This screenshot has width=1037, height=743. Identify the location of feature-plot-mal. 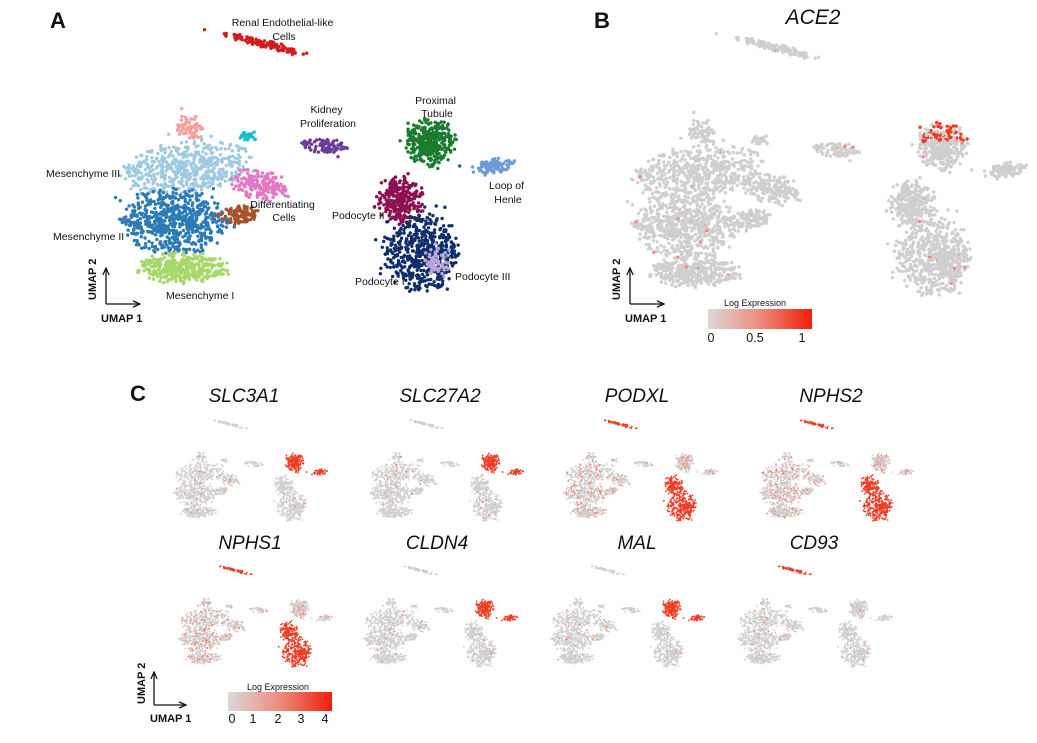
(628, 616).